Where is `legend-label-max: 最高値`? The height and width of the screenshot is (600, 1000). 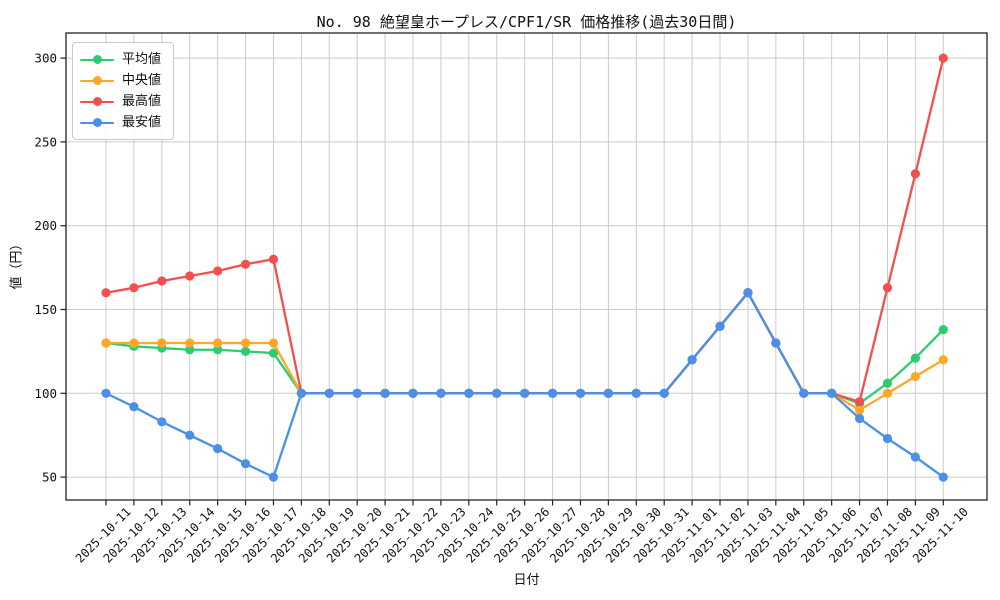 legend-label-max: 最高値 is located at coordinates (142, 101).